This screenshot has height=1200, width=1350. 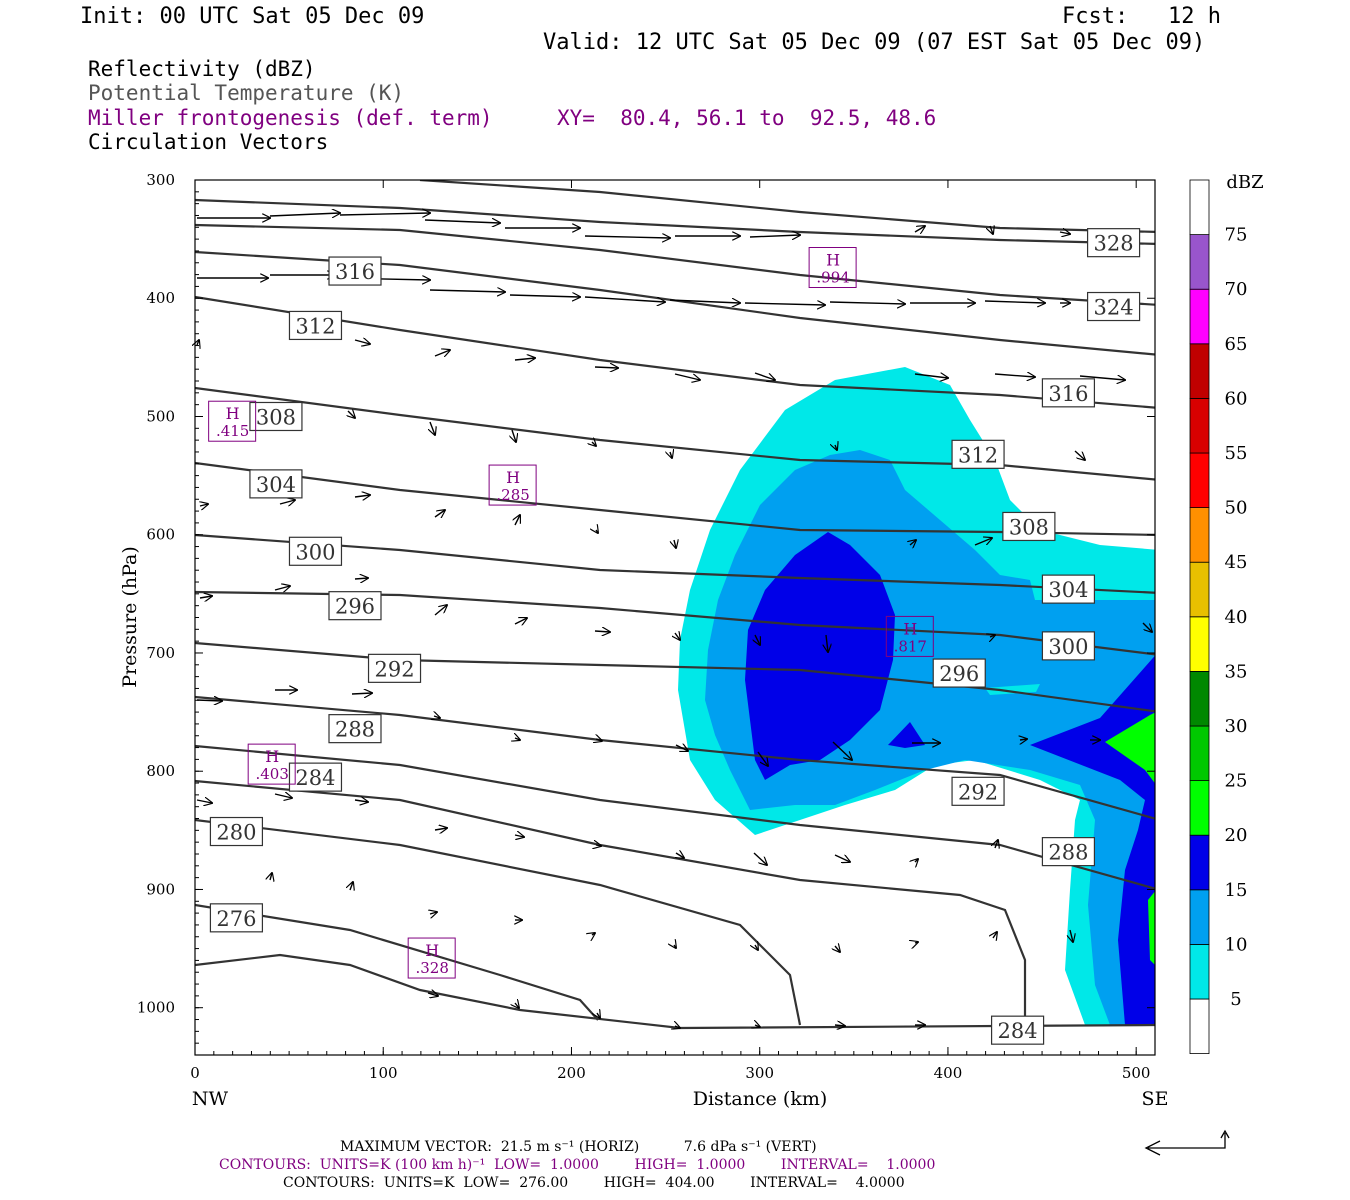 What do you see at coordinates (355, 271) in the screenshot?
I see `theta-label: 316` at bounding box center [355, 271].